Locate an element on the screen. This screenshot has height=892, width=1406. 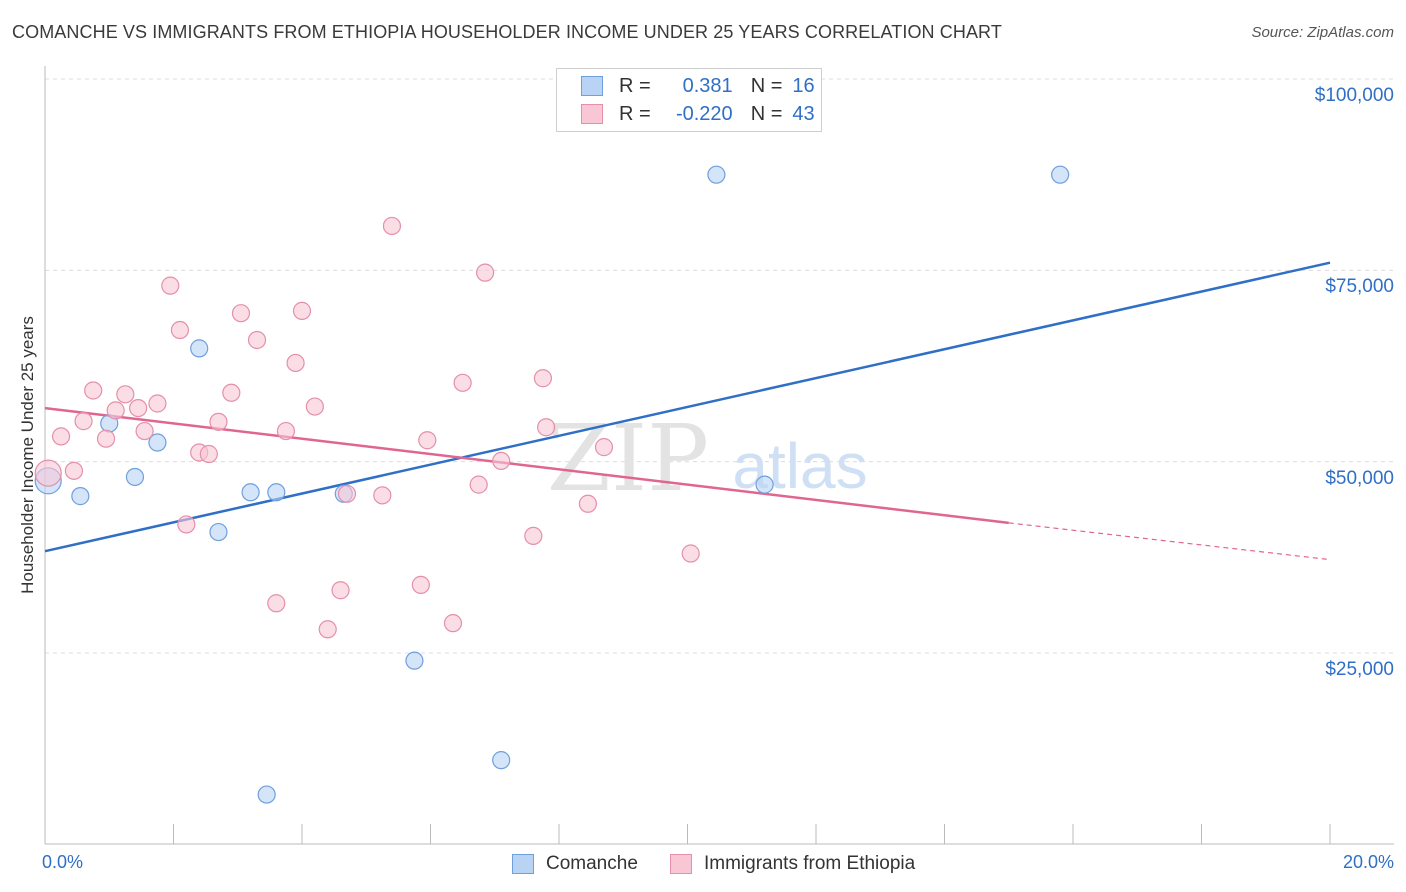
bottom-legend-swatch-blue is located at coordinates (523, 864).